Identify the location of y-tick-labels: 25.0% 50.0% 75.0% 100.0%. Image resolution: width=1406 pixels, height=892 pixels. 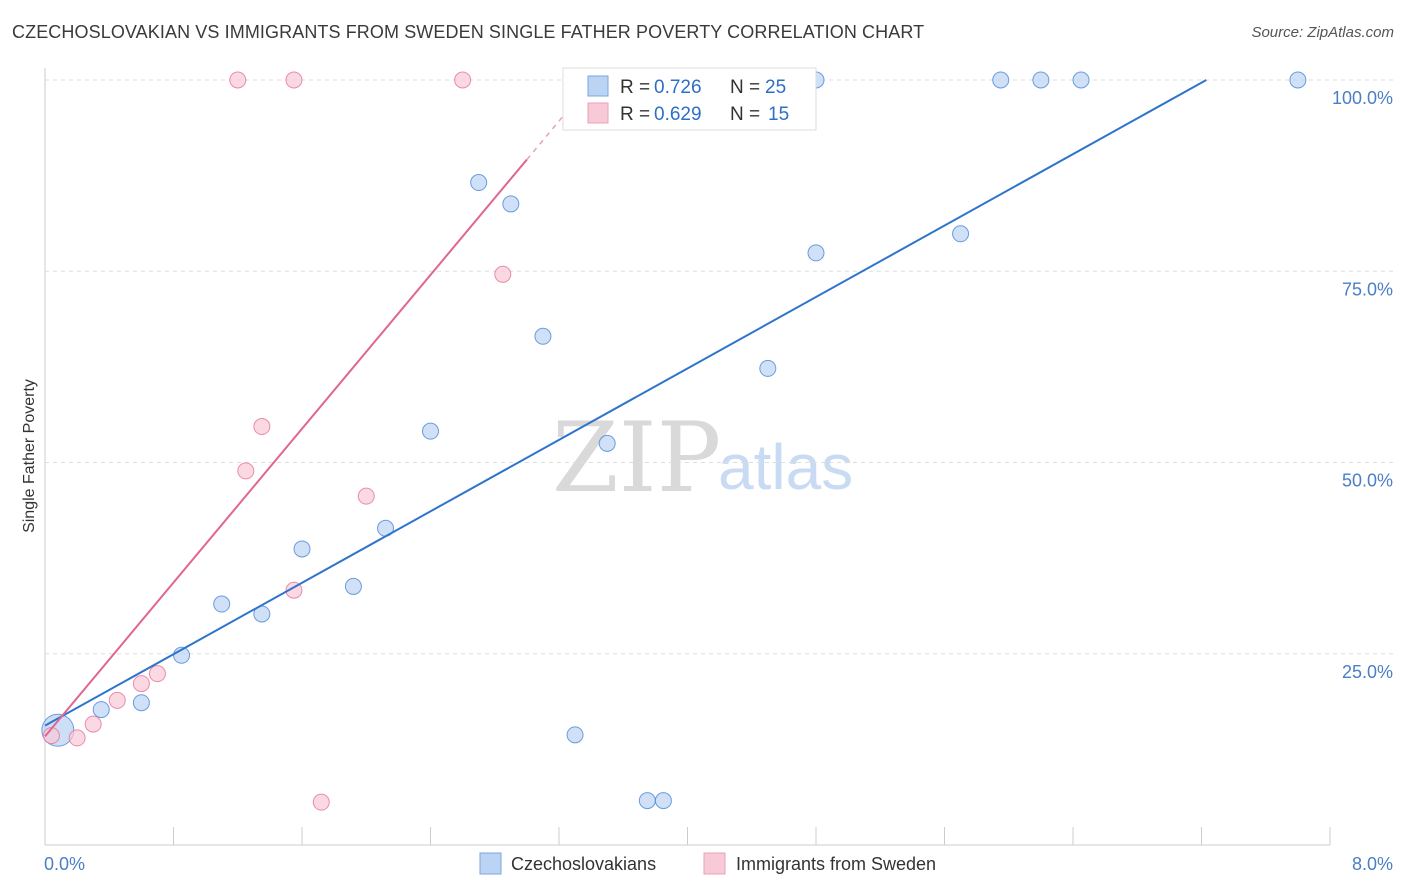
(1362, 385).